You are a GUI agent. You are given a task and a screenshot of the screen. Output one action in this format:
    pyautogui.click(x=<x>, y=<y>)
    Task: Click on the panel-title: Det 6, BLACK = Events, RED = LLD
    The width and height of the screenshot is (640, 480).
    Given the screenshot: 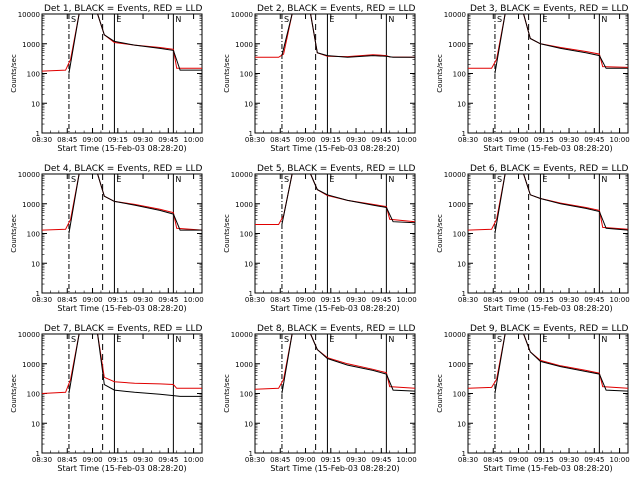 What is the action you would take?
    pyautogui.click(x=549, y=169)
    